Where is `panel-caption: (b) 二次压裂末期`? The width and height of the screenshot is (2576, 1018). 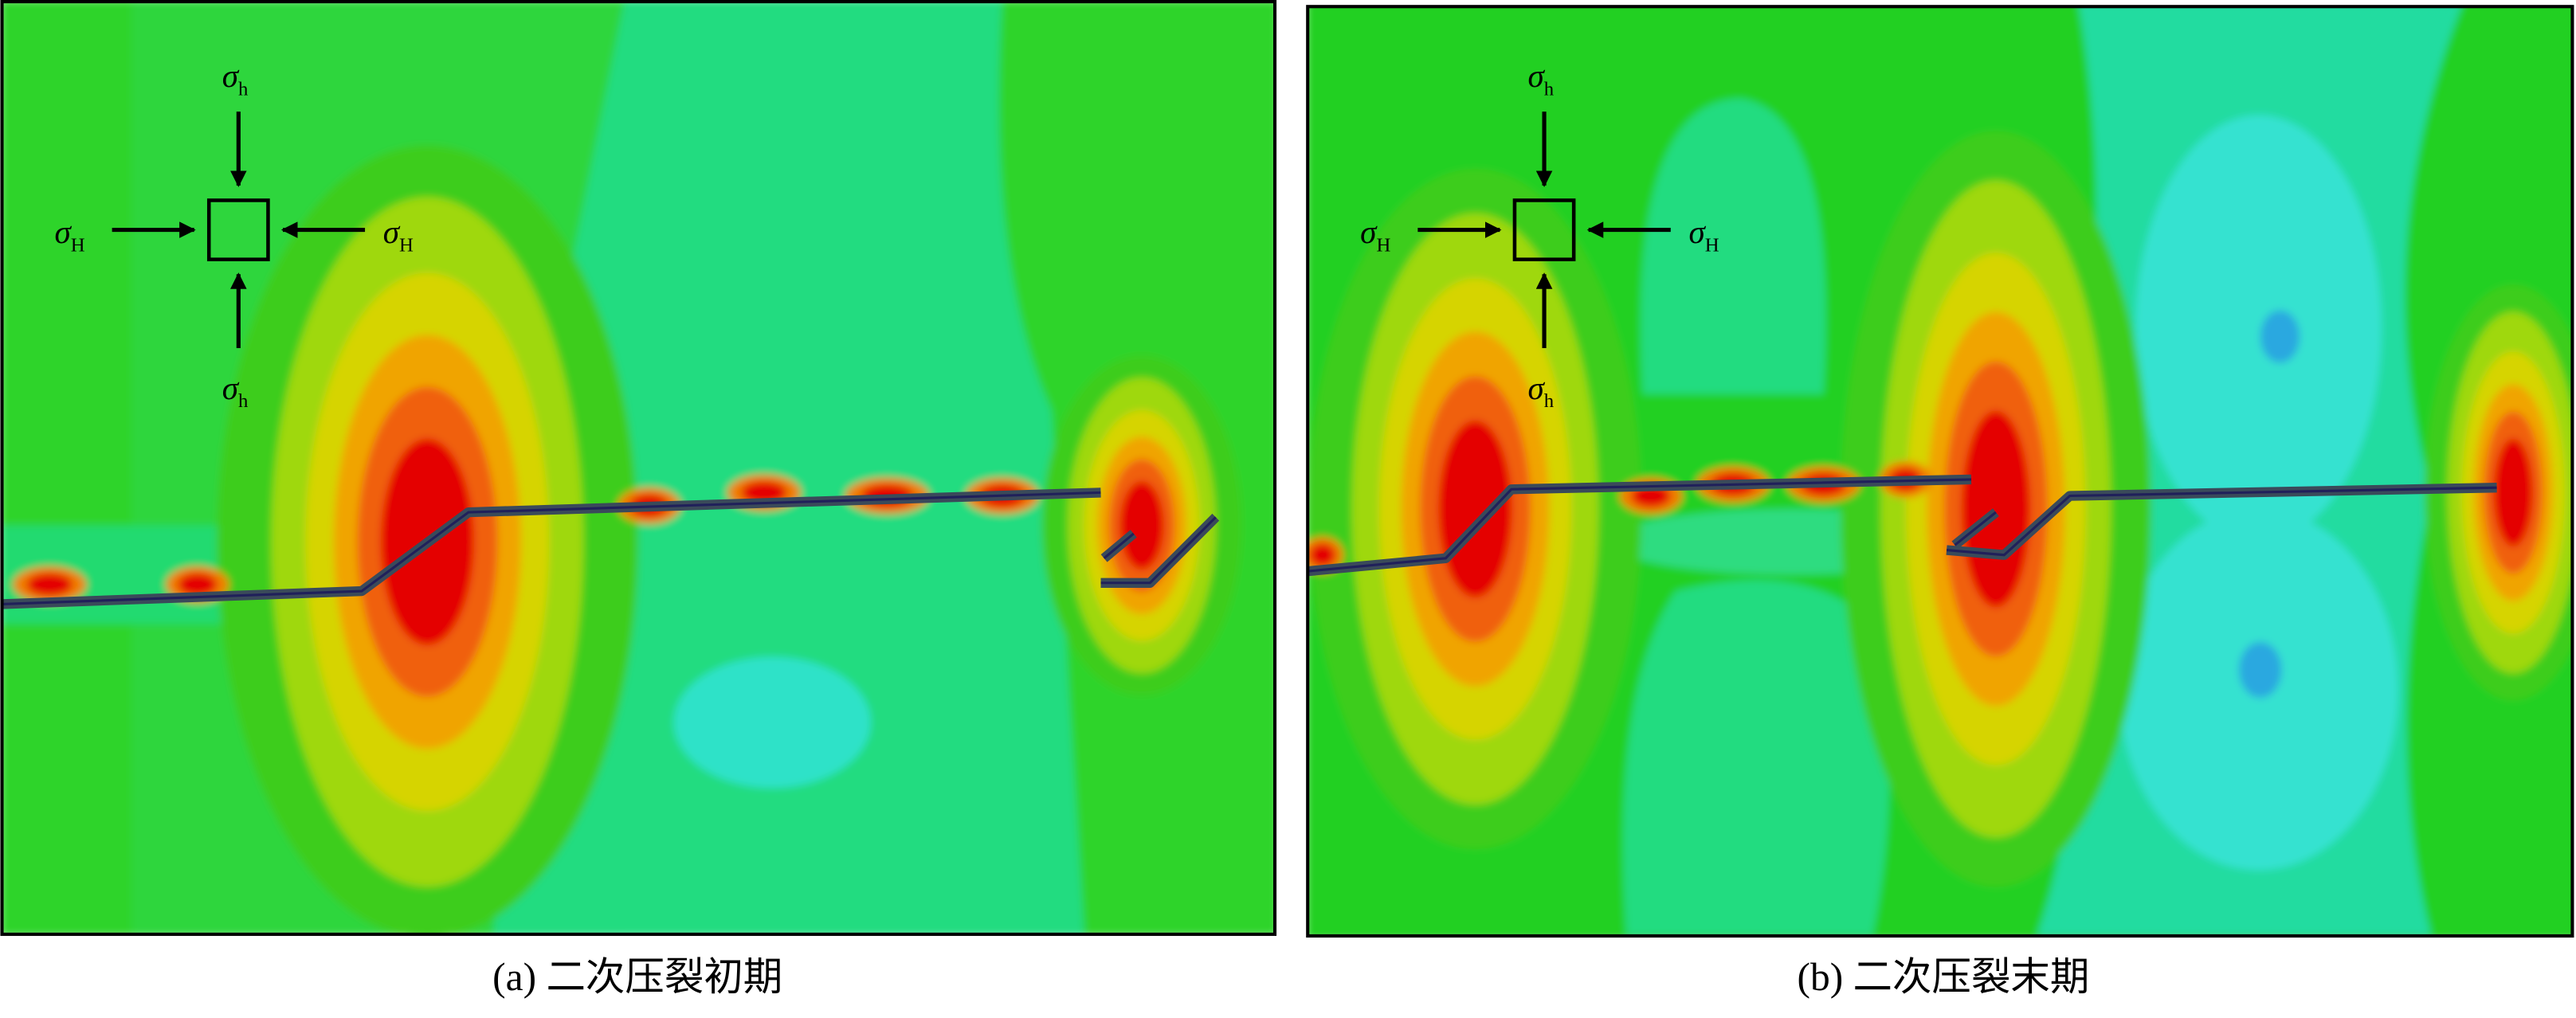 panel-caption: (b) 二次压裂末期 is located at coordinates (1944, 977).